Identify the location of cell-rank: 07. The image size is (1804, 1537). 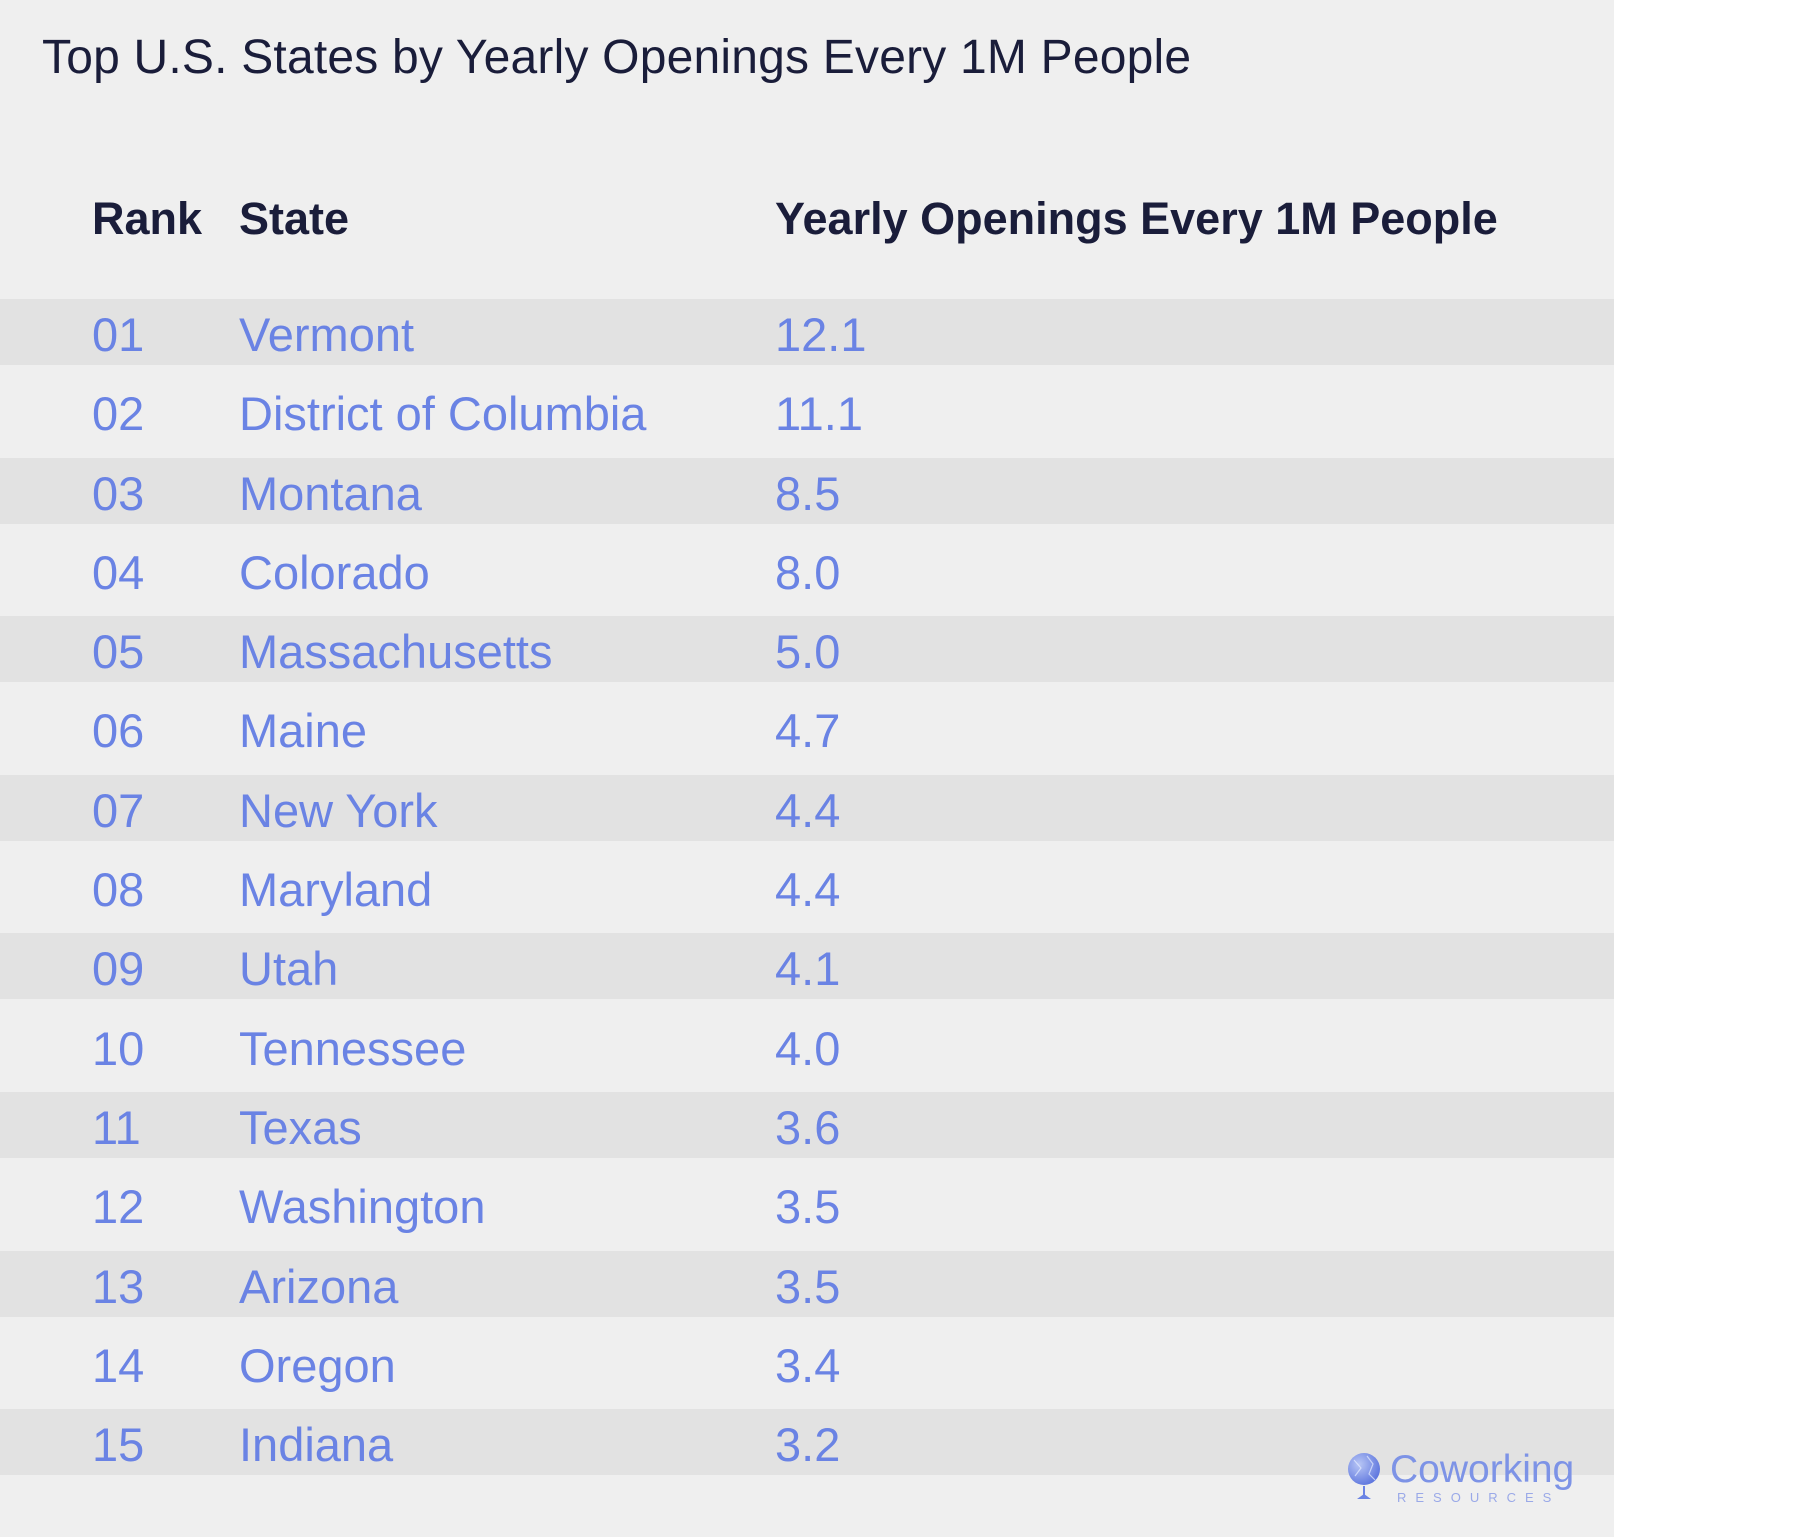
(118, 810).